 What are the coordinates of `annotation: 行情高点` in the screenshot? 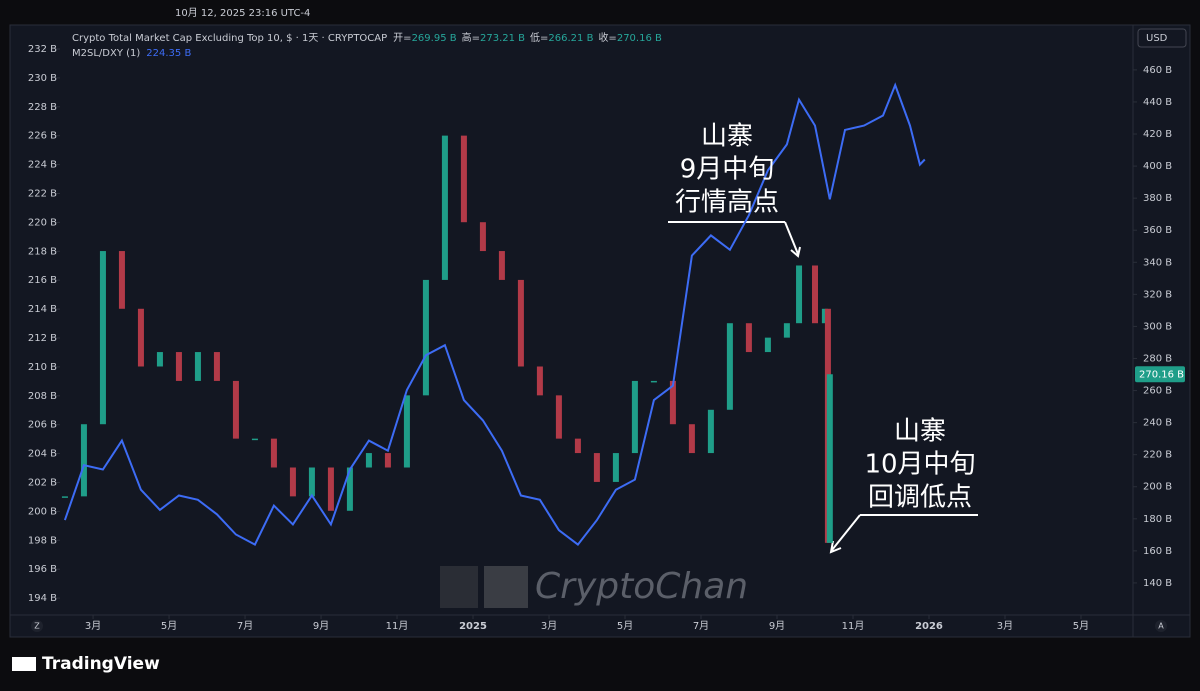 It's located at (727, 203).